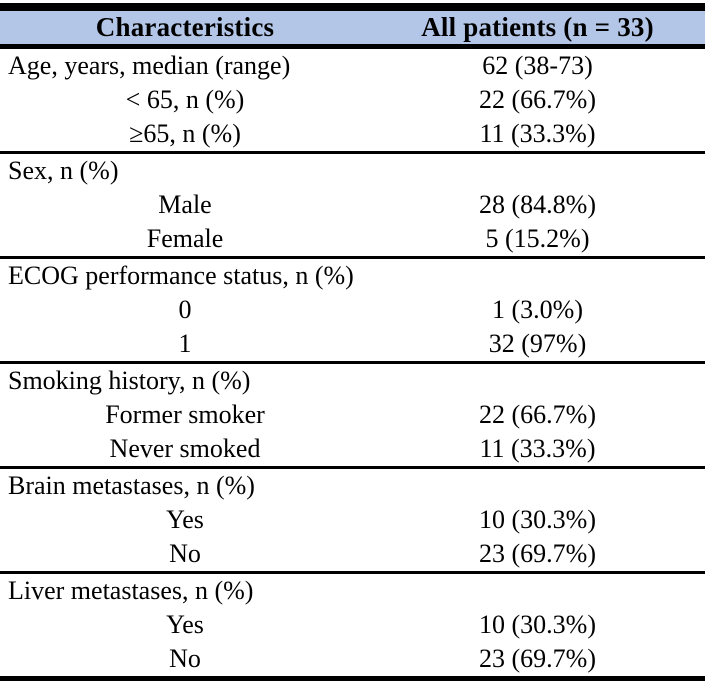 The height and width of the screenshot is (697, 705). Describe the element at coordinates (185, 379) in the screenshot. I see `section-label-smoking: Smoking history, n (%)` at that location.